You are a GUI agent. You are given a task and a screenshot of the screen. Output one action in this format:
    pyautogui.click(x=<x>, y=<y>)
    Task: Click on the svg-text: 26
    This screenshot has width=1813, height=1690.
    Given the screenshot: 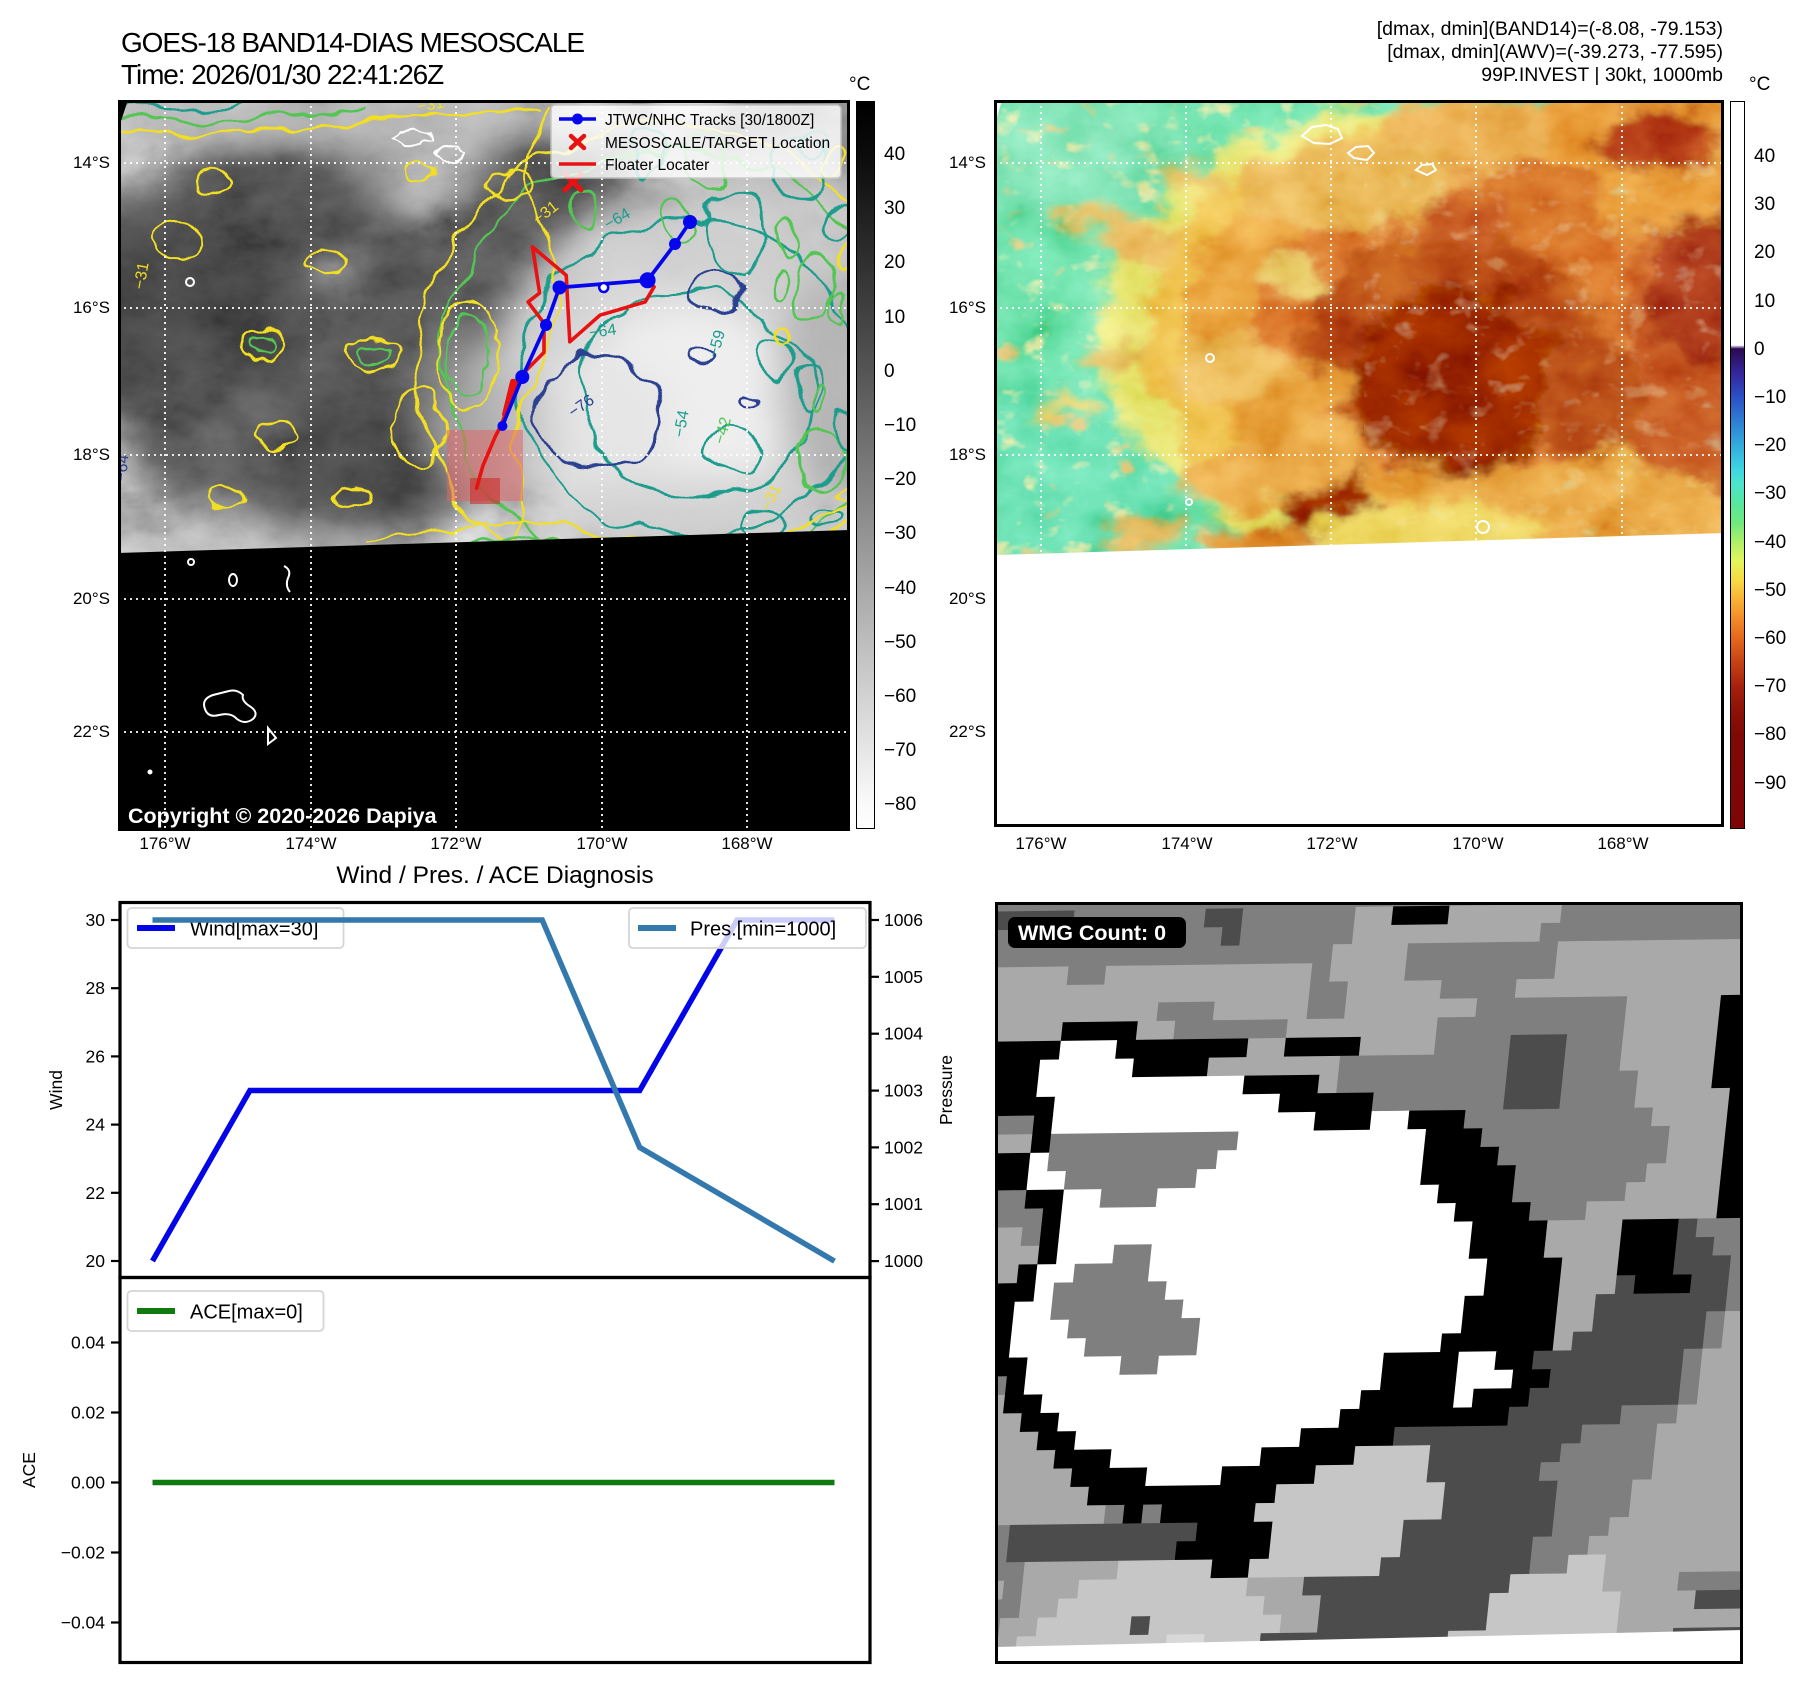 What is the action you would take?
    pyautogui.click(x=95, y=1056)
    